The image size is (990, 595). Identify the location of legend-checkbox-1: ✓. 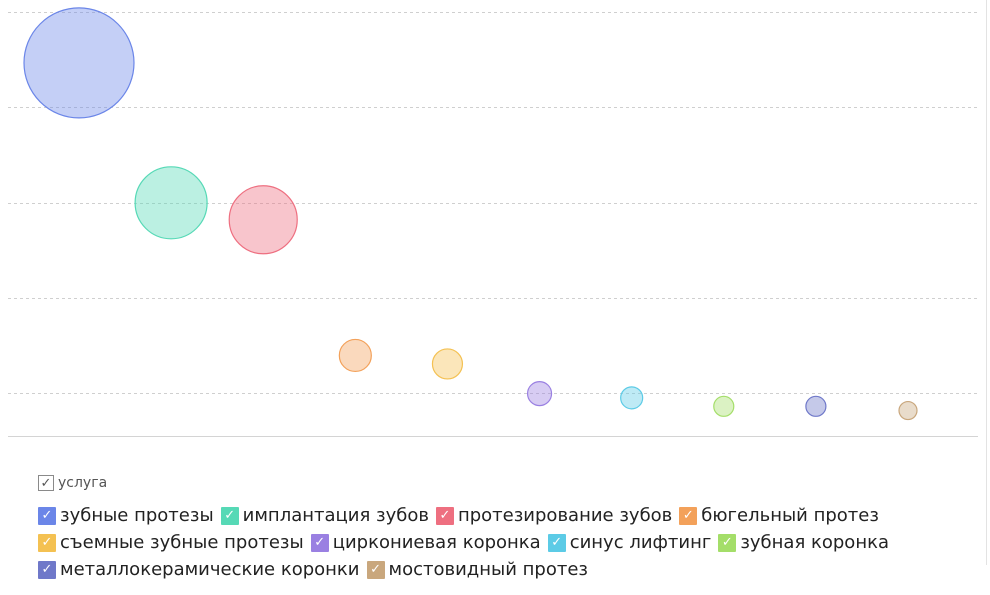
(47, 515).